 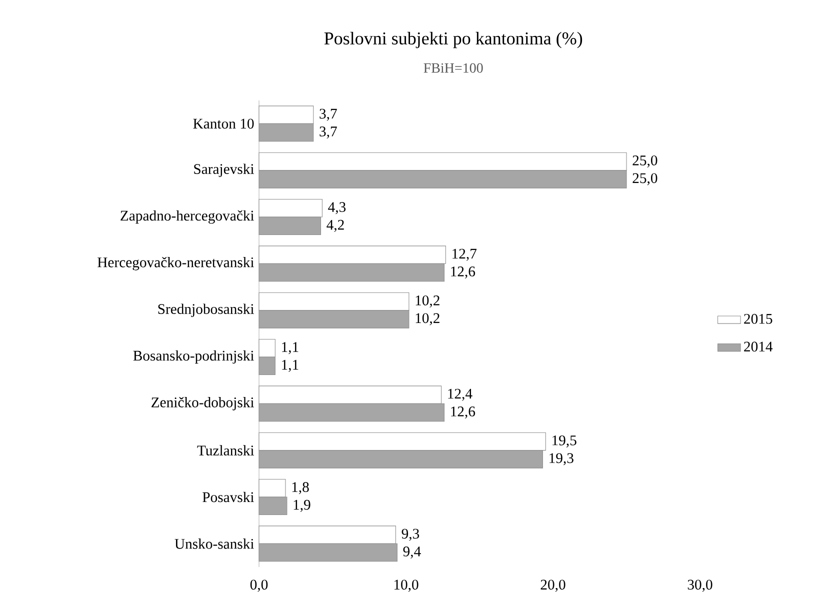 I want to click on data-label: 4,2, so click(x=335, y=226).